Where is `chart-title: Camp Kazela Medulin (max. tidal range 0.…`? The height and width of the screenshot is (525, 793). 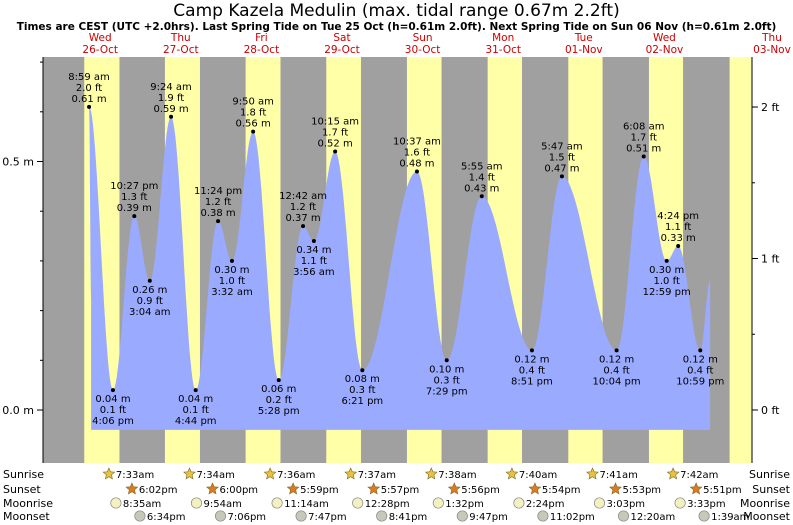 chart-title: Camp Kazela Medulin (max. tidal range 0.… is located at coordinates (396, 11).